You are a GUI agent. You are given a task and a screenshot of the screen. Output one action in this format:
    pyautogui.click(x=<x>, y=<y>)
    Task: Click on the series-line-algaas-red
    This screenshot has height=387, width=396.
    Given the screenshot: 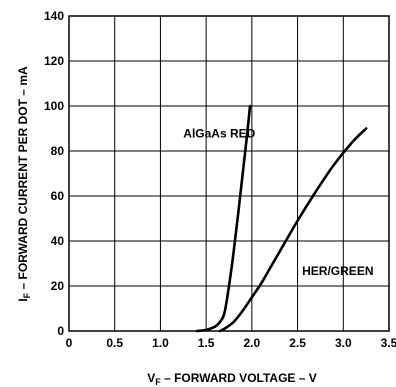 What is the action you would take?
    pyautogui.click(x=223, y=218)
    